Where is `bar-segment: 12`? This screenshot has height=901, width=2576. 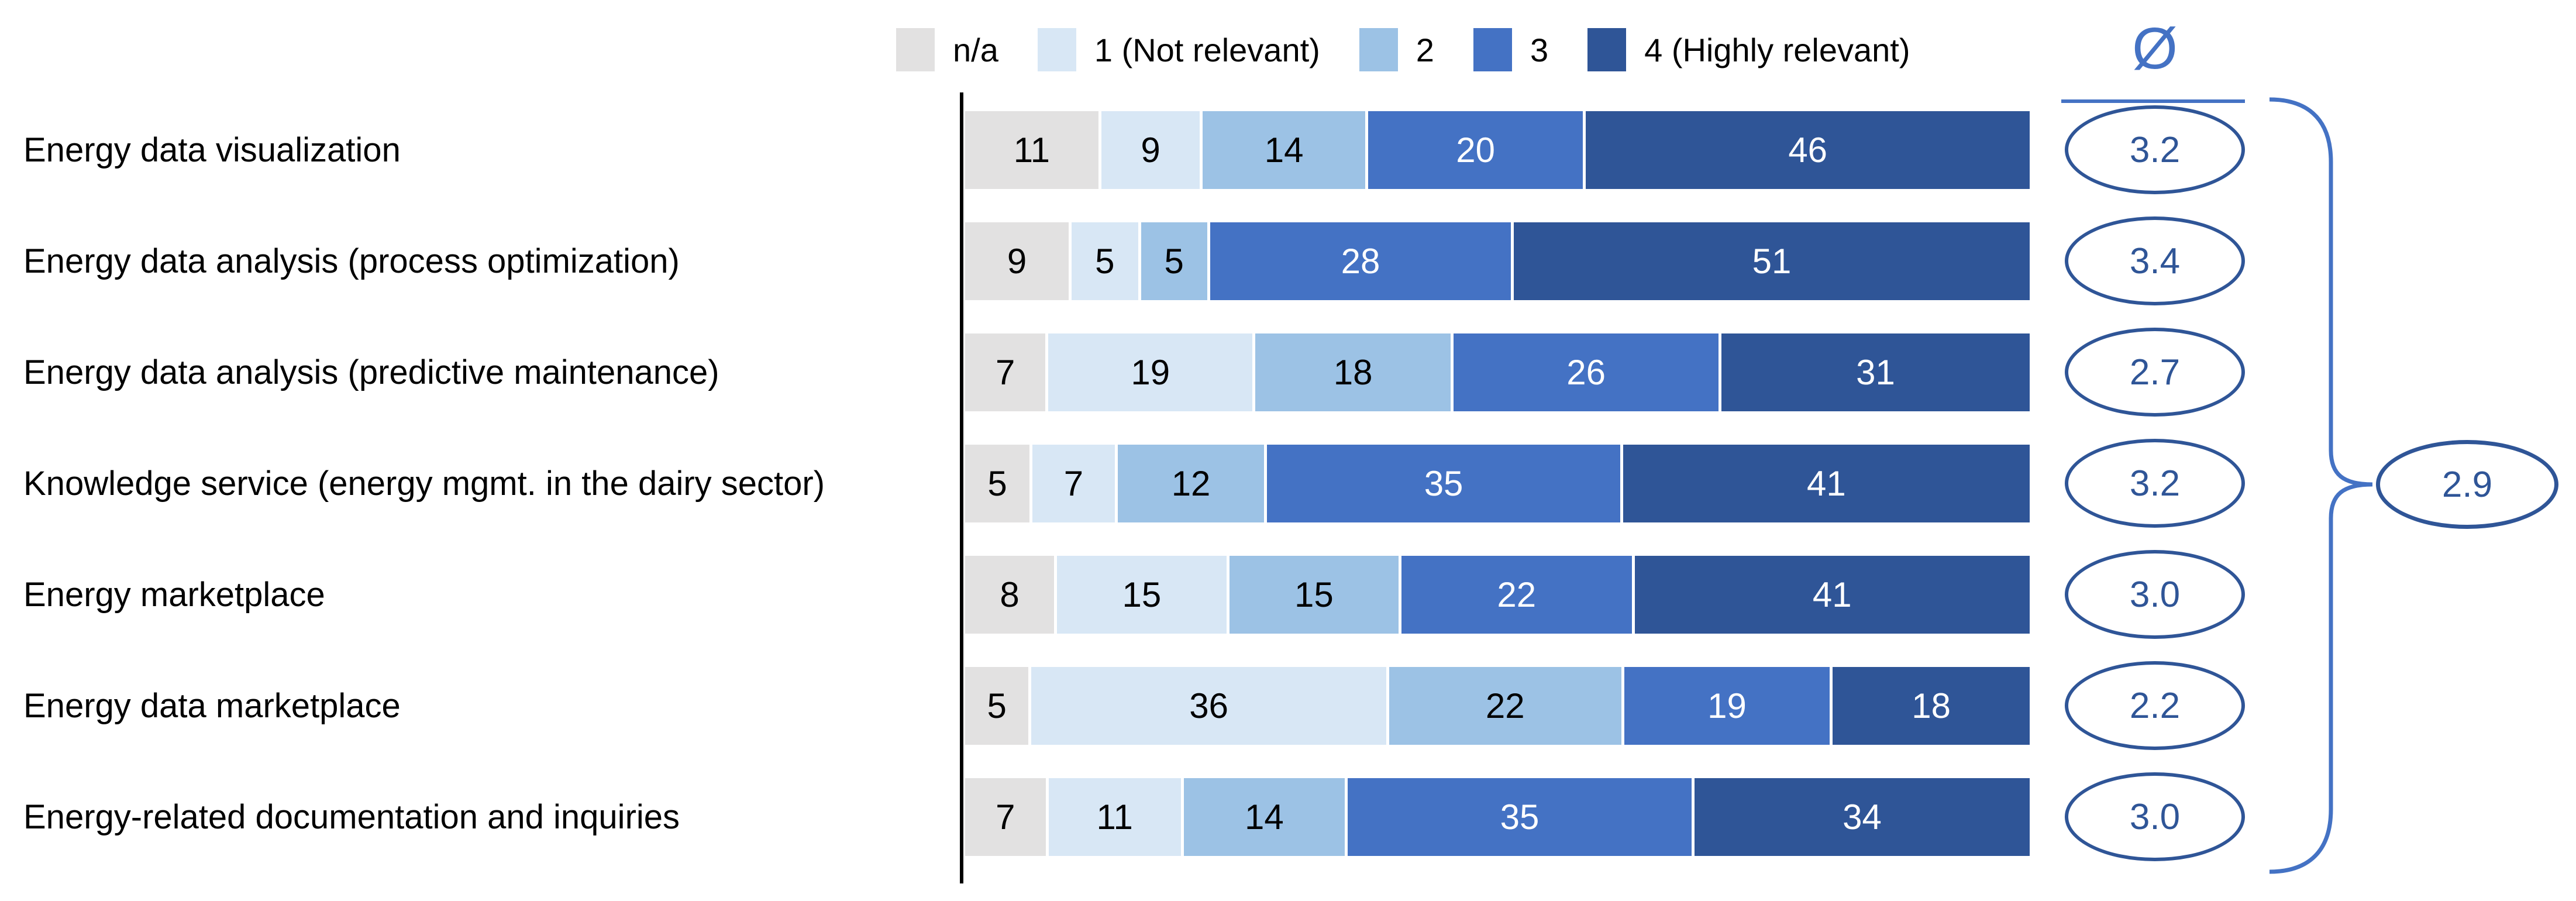 bar-segment: 12 is located at coordinates (1191, 483).